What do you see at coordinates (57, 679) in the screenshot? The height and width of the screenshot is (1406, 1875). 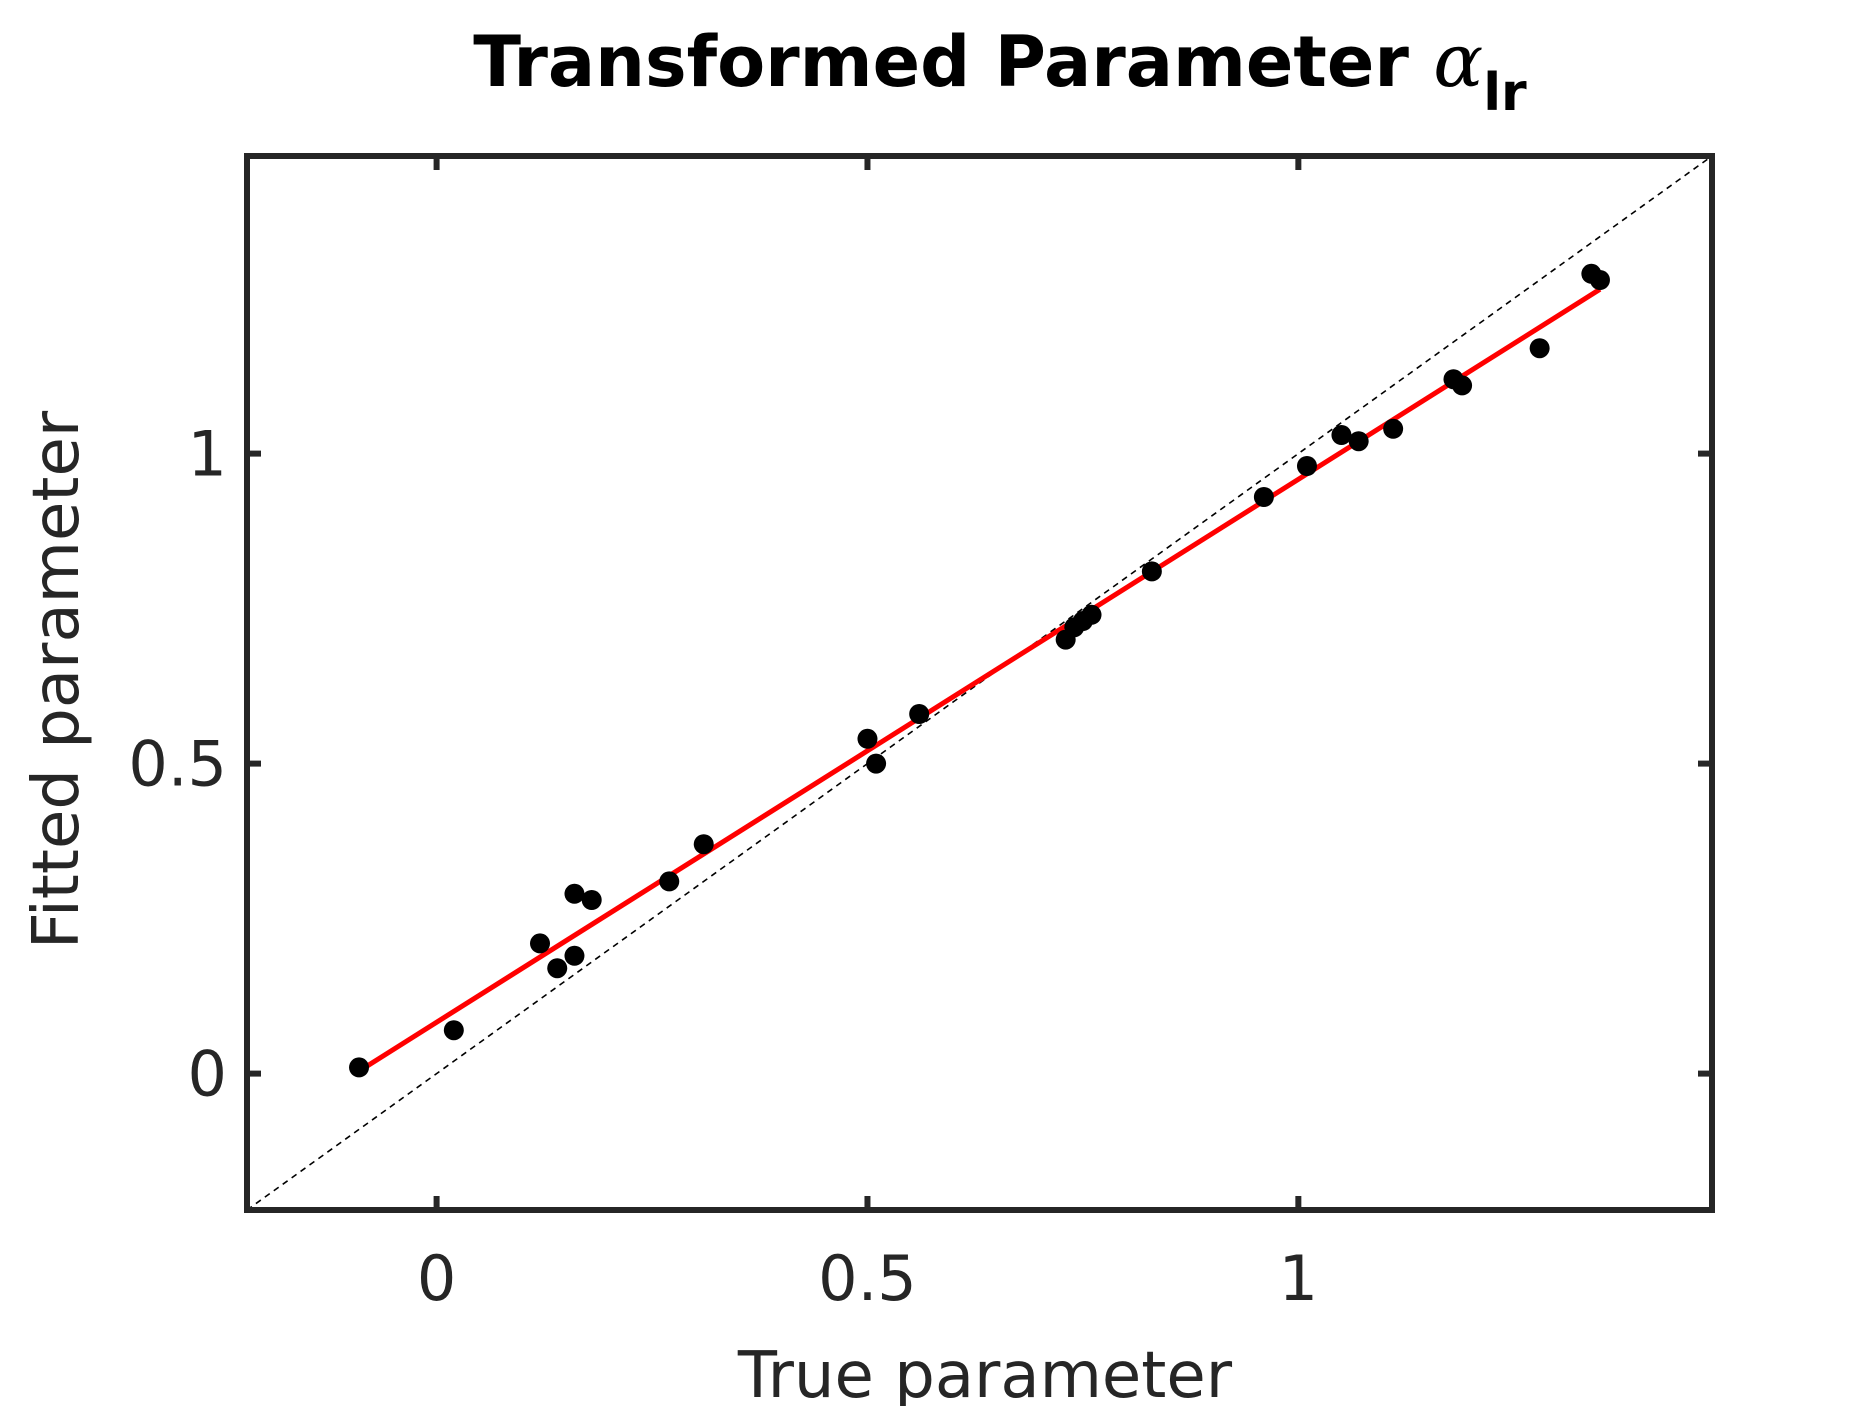 I see `y-axis-label: Fitted parameter` at bounding box center [57, 679].